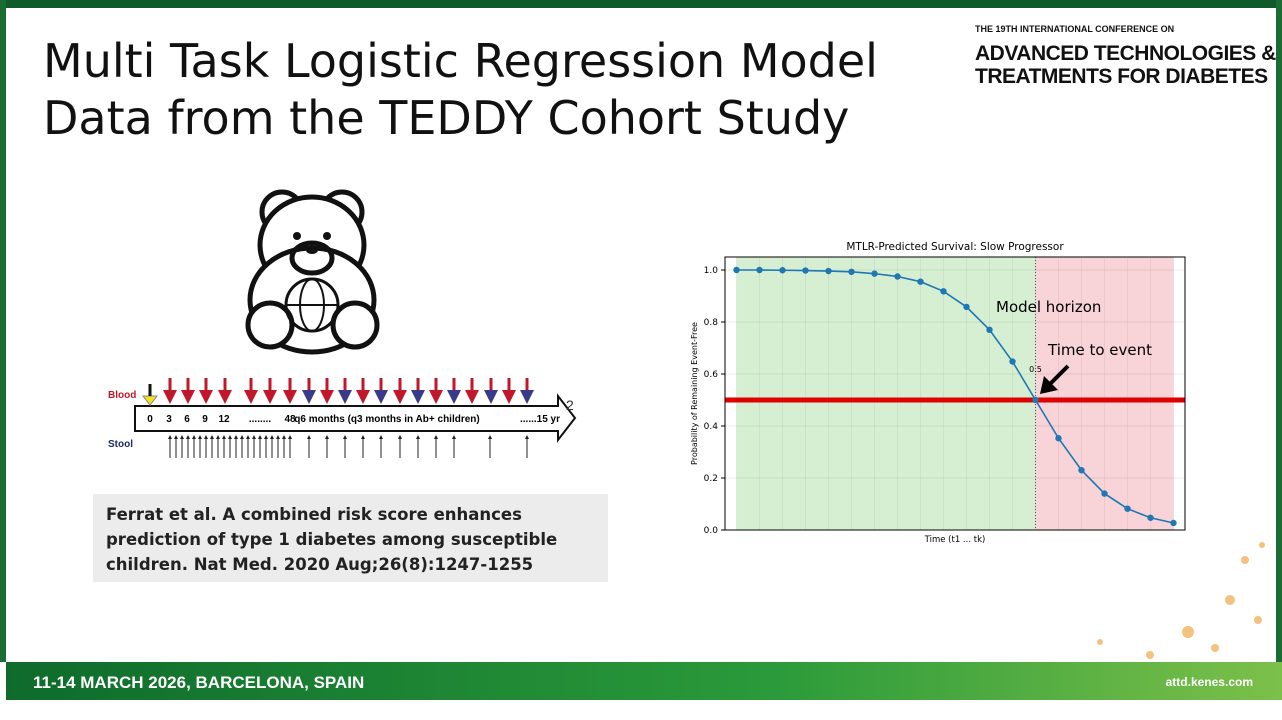  I want to click on timeline-label: 0, so click(150, 419).